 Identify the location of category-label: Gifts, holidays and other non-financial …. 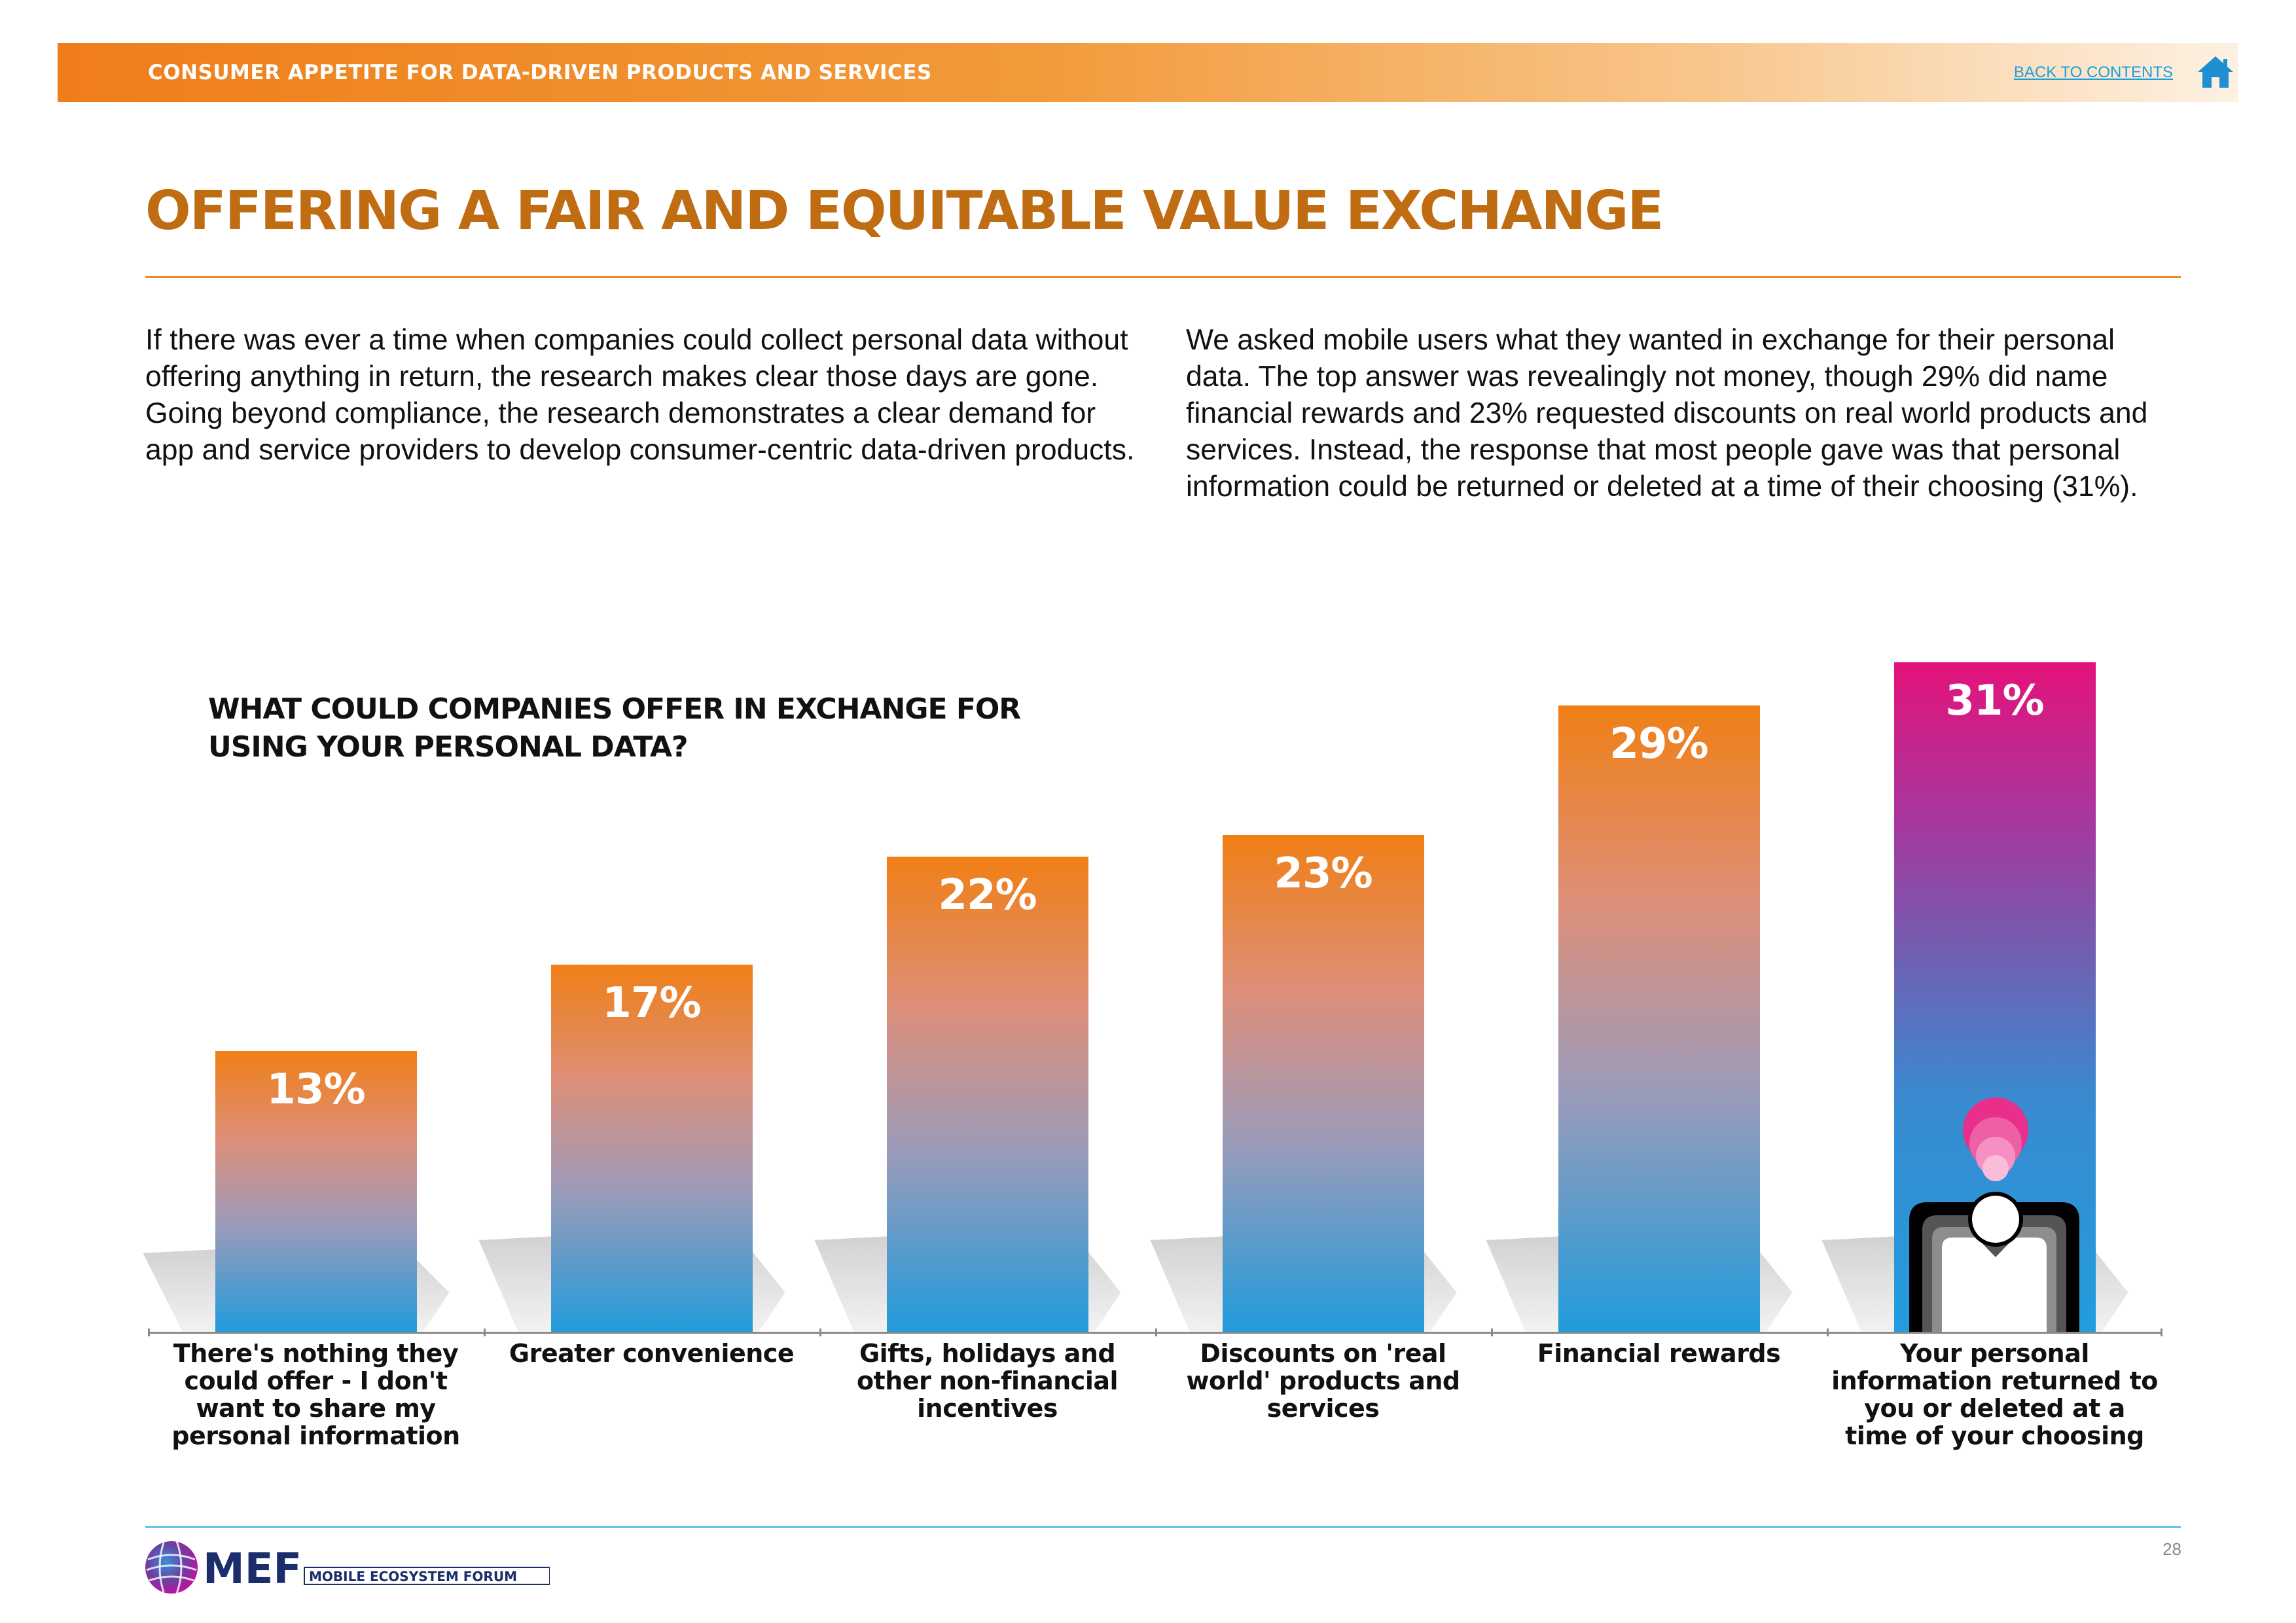
(987, 1381).